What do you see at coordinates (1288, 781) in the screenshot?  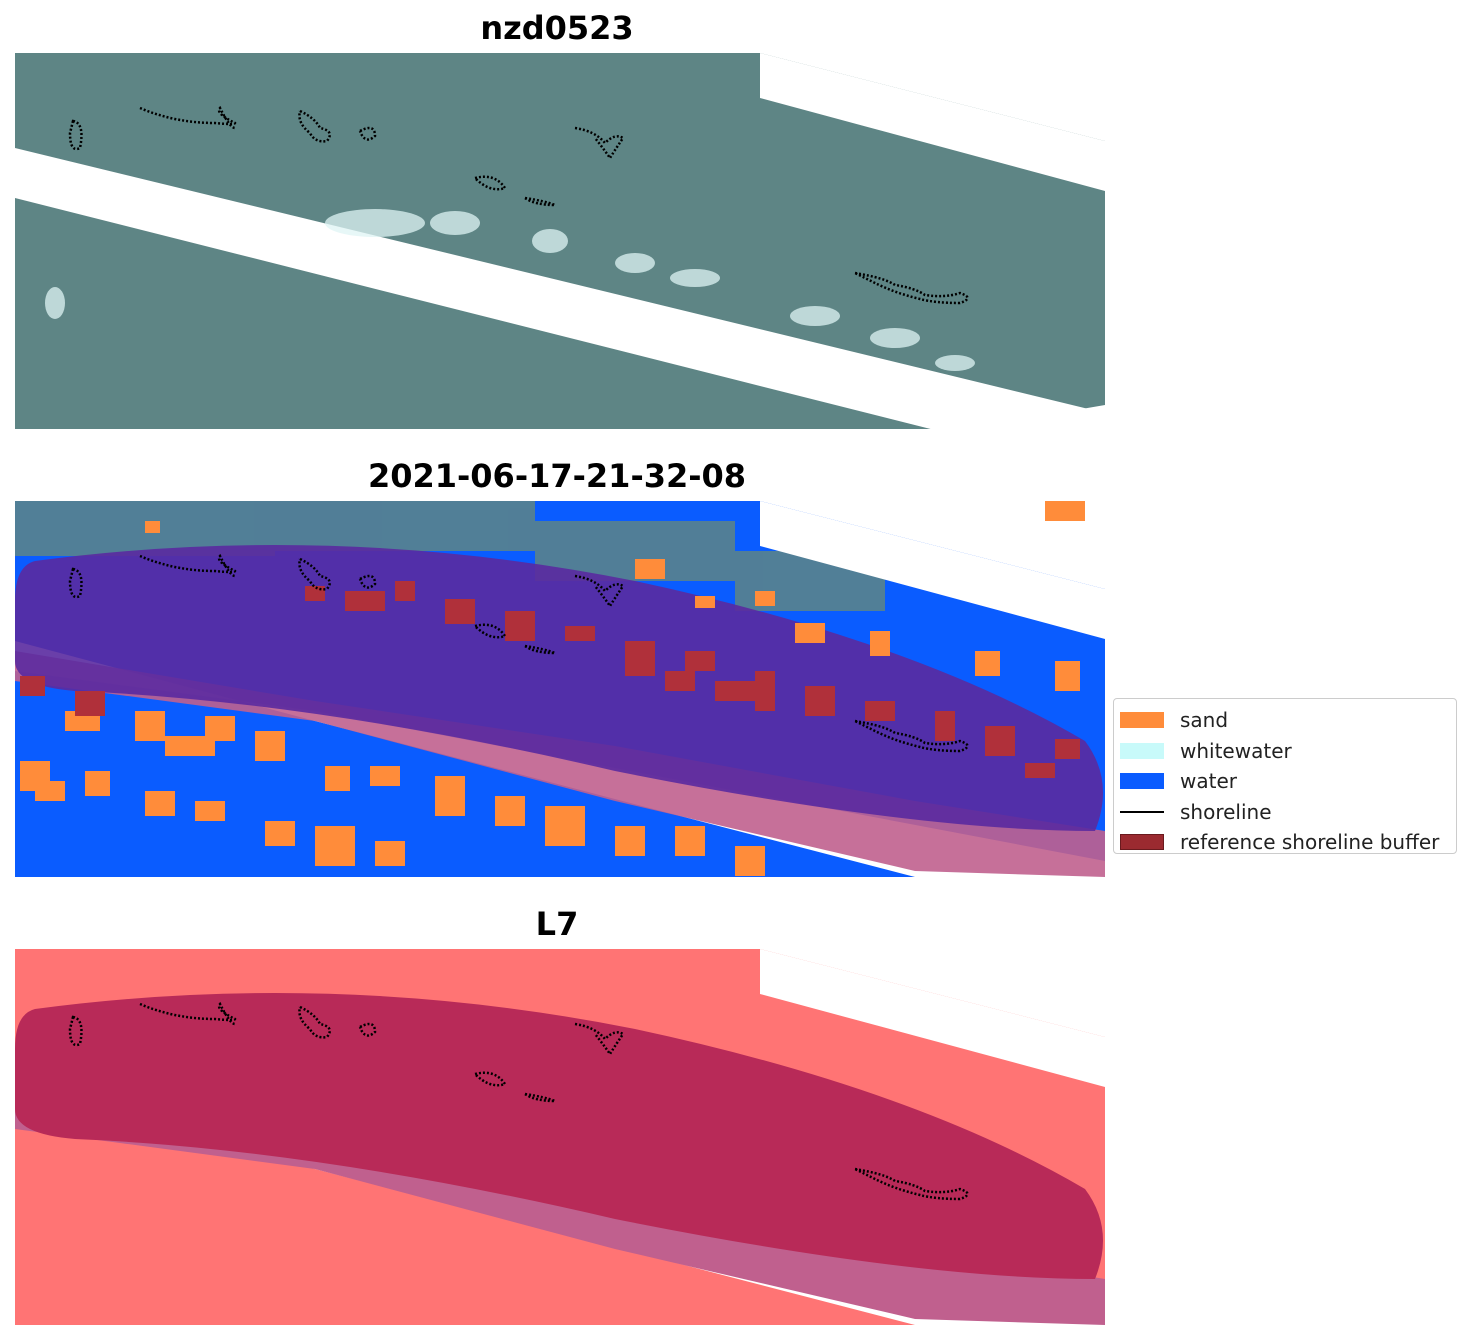 I see `legend-item-water: water` at bounding box center [1288, 781].